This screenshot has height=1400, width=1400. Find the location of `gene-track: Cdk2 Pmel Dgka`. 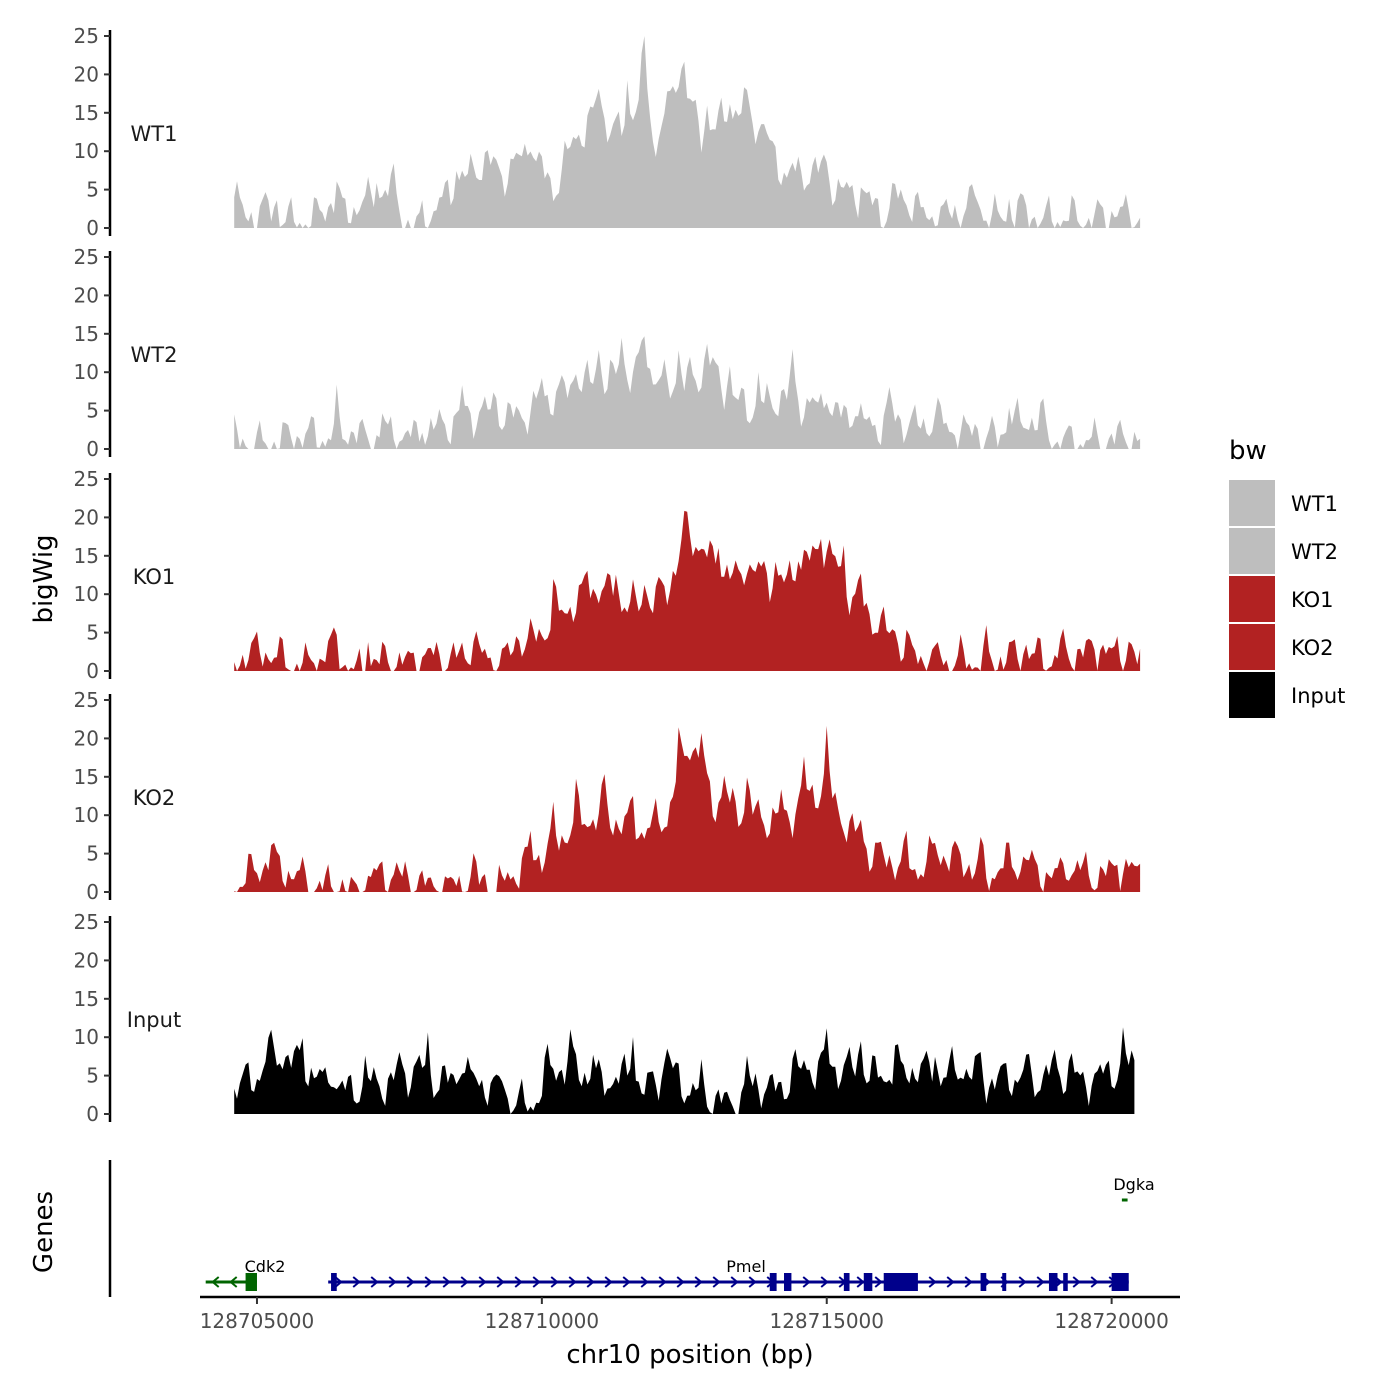

gene-track: Cdk2 Pmel Dgka is located at coordinates (631, 1228).